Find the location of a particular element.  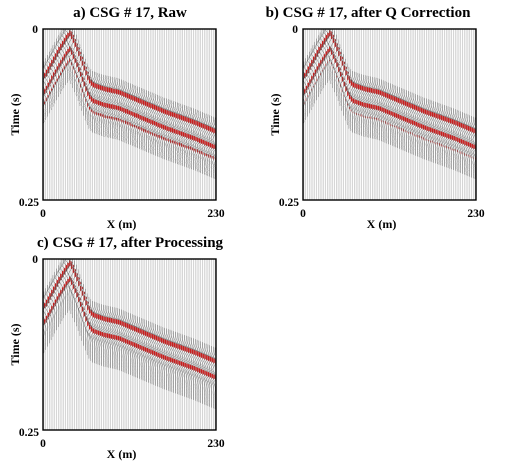

chart-title: a) CSG # 17, Raw is located at coordinates (130, 13).